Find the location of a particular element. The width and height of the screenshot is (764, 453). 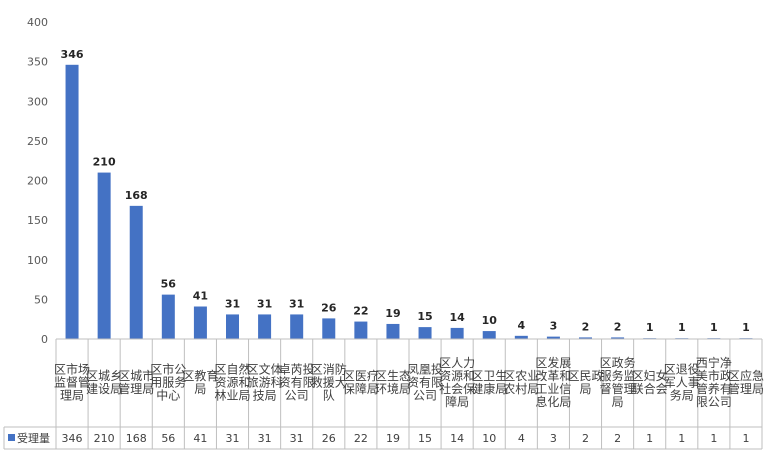

data-label: 3 is located at coordinates (554, 326).